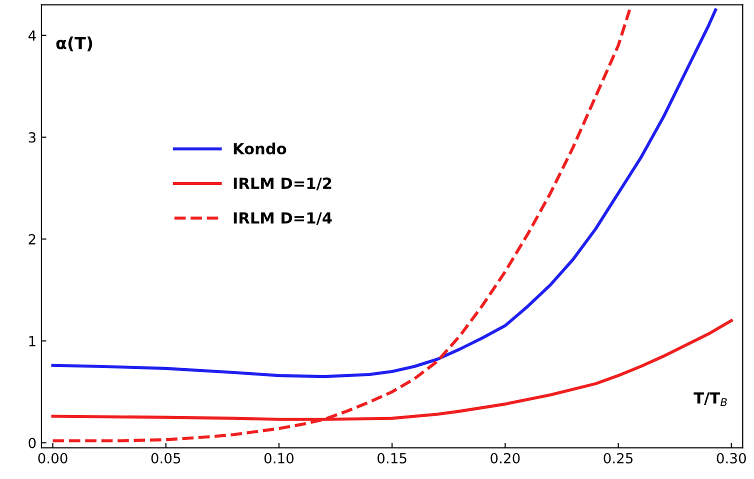 The height and width of the screenshot is (479, 754). Describe the element at coordinates (392, 458) in the screenshot. I see `x-tick-label: 0.15` at that location.